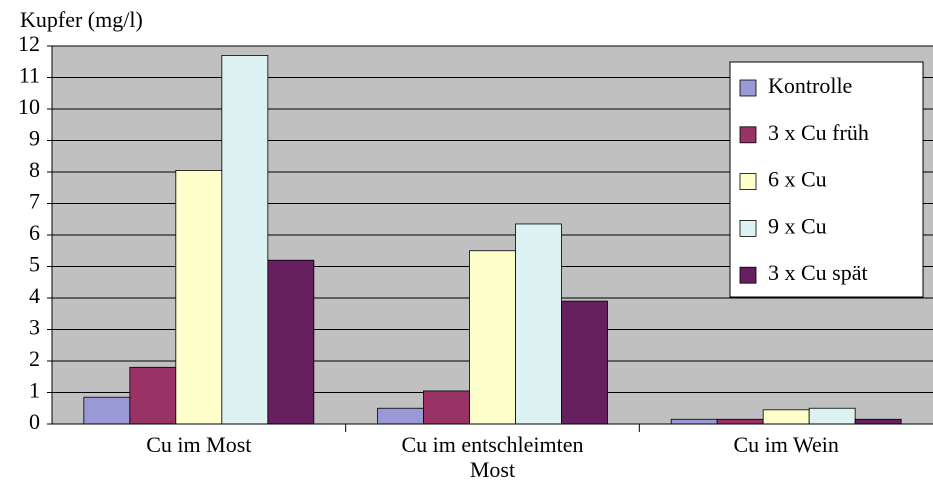 The height and width of the screenshot is (485, 933). What do you see at coordinates (797, 225) in the screenshot?
I see `legend-label: 9 x Cu` at bounding box center [797, 225].